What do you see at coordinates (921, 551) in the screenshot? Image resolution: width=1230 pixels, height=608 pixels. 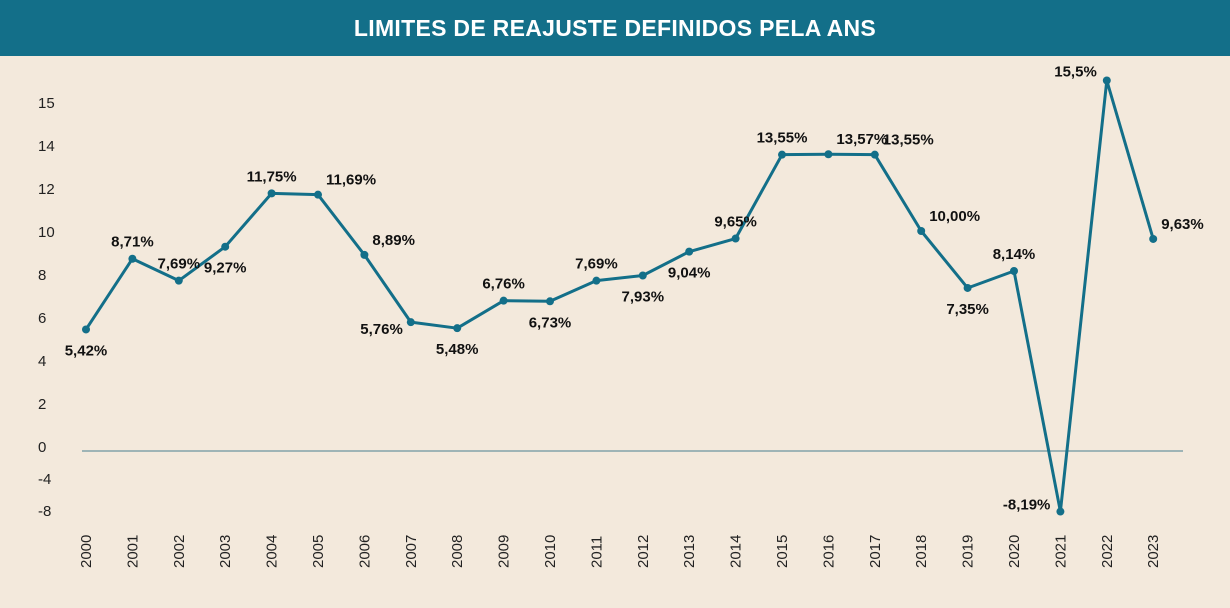 I see `x-tick-label: 2018` at bounding box center [921, 551].